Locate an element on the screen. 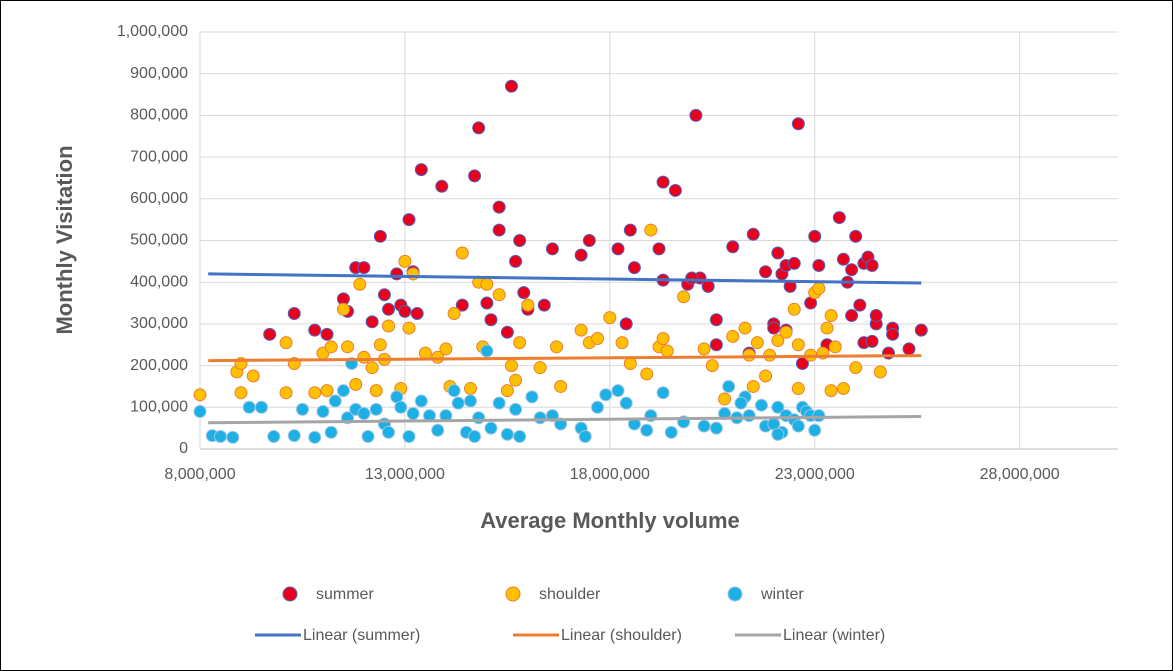 The image size is (1173, 671). y-tick-label: 800,000 is located at coordinates (159, 115).